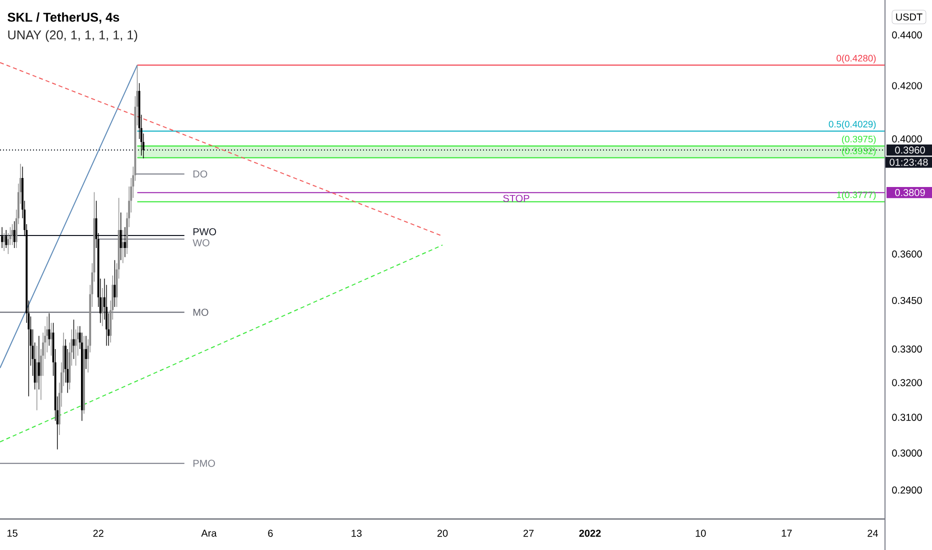 This screenshot has width=932, height=550. Describe the element at coordinates (859, 151) in the screenshot. I see `ref-line-label: (0.3932)` at that location.